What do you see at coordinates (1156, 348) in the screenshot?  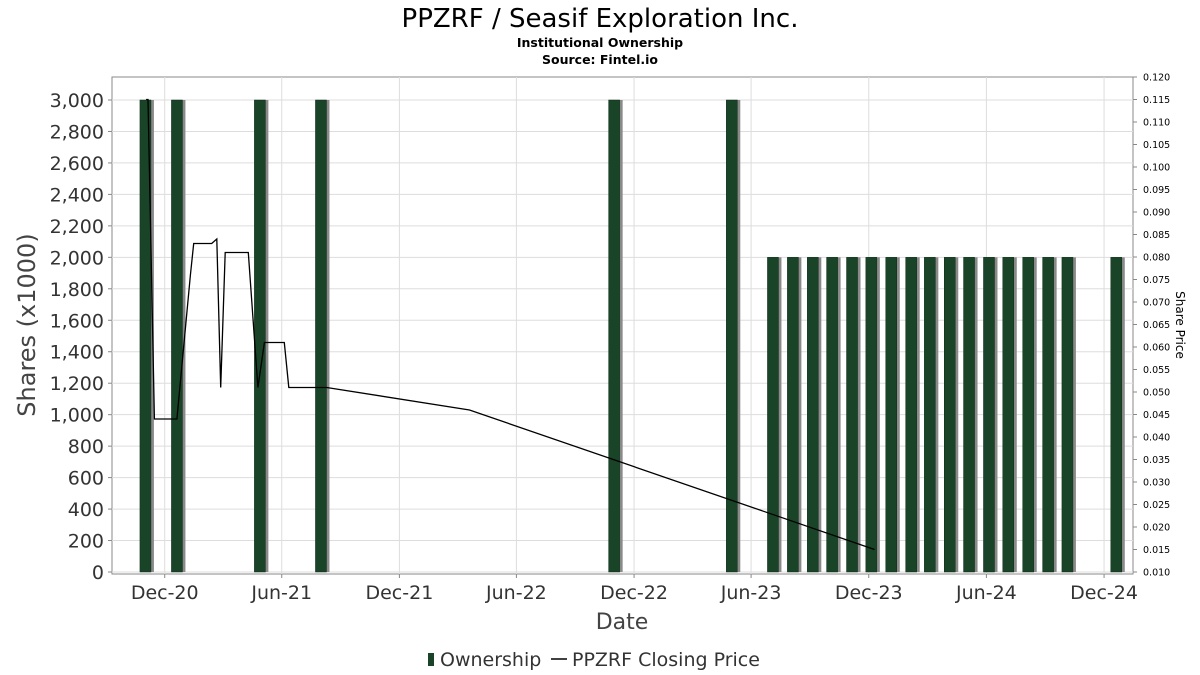 I see `y2-tick-label: 0.060` at bounding box center [1156, 348].